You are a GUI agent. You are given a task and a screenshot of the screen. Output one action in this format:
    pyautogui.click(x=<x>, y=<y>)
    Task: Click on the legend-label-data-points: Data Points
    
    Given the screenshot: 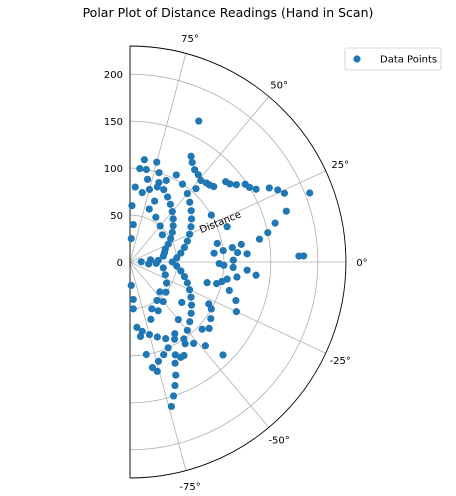 What is the action you would take?
    pyautogui.click(x=408, y=60)
    